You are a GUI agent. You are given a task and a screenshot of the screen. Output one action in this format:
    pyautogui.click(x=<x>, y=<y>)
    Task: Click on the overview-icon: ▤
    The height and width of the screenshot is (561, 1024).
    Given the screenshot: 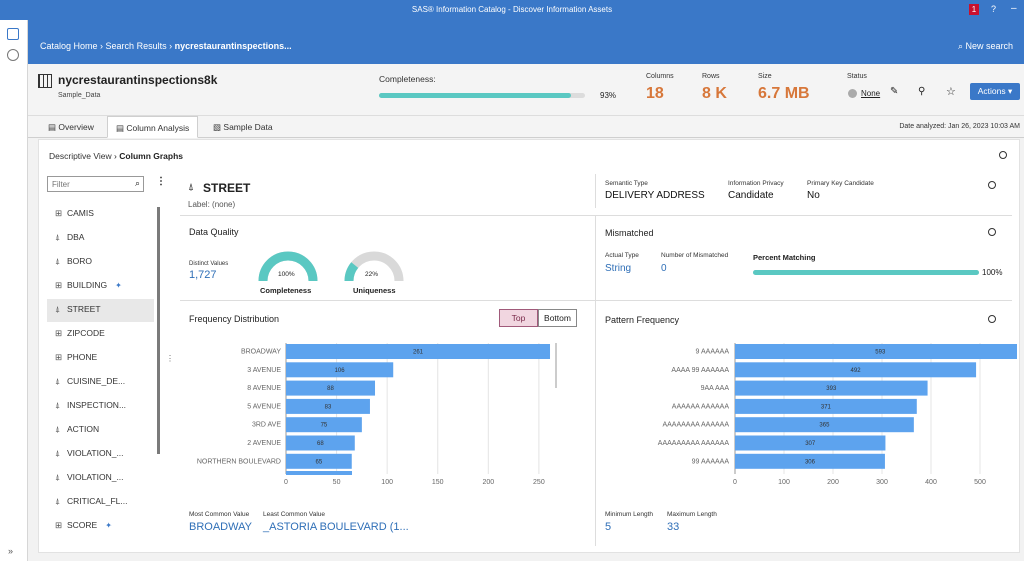 What is the action you would take?
    pyautogui.click(x=53, y=127)
    